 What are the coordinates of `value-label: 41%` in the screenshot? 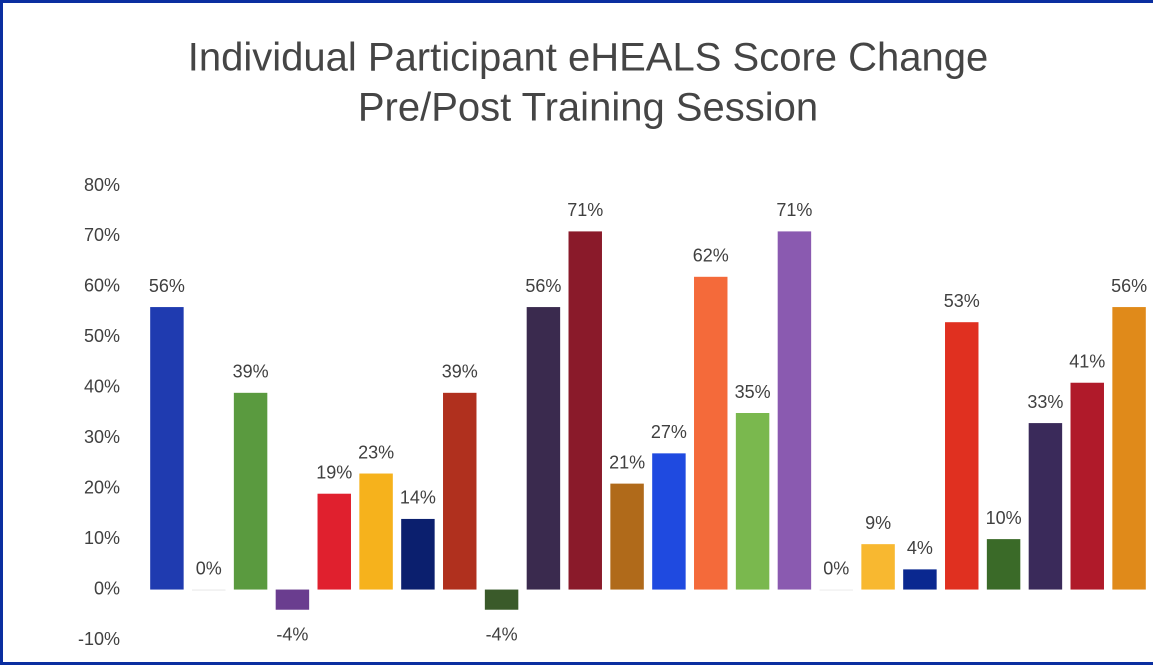 It's located at (1087, 361).